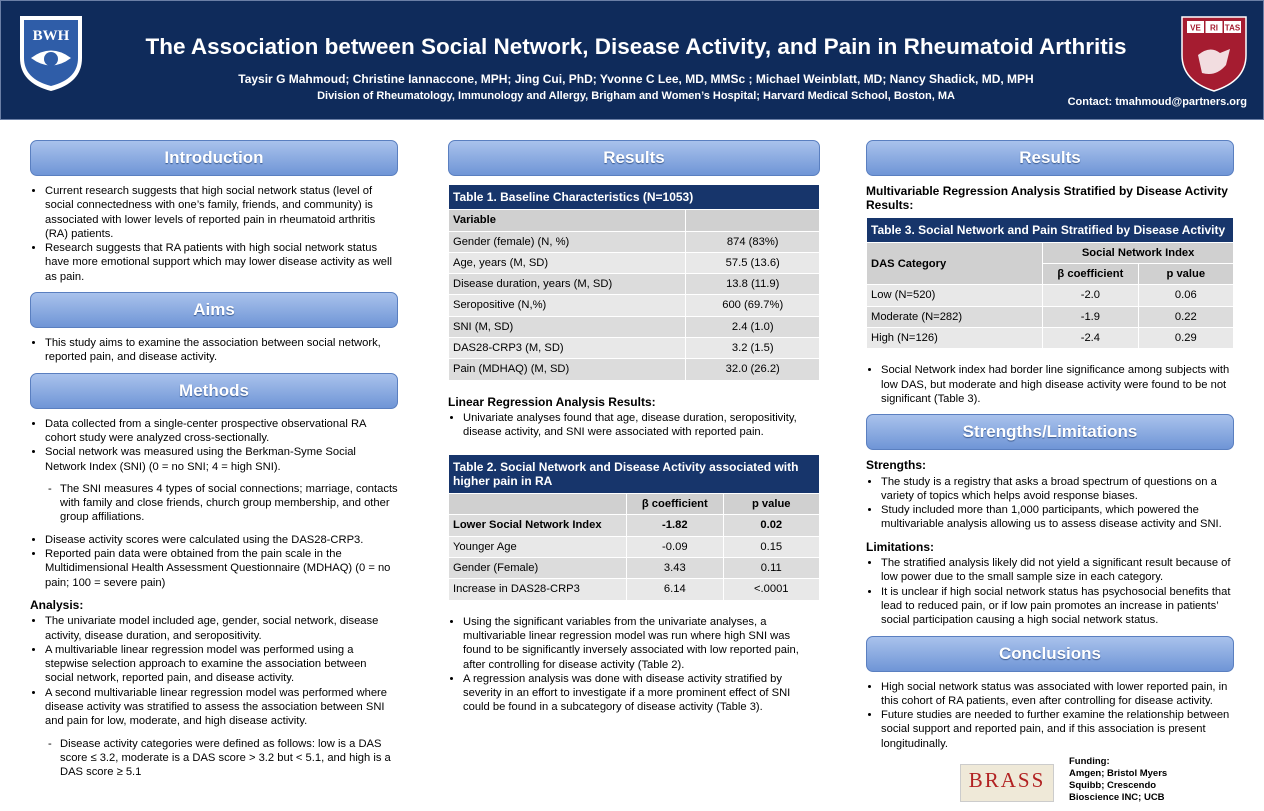  Describe the element at coordinates (1050, 338) in the screenshot. I see `table-row: High (N=126) -2.4 0.29` at that location.